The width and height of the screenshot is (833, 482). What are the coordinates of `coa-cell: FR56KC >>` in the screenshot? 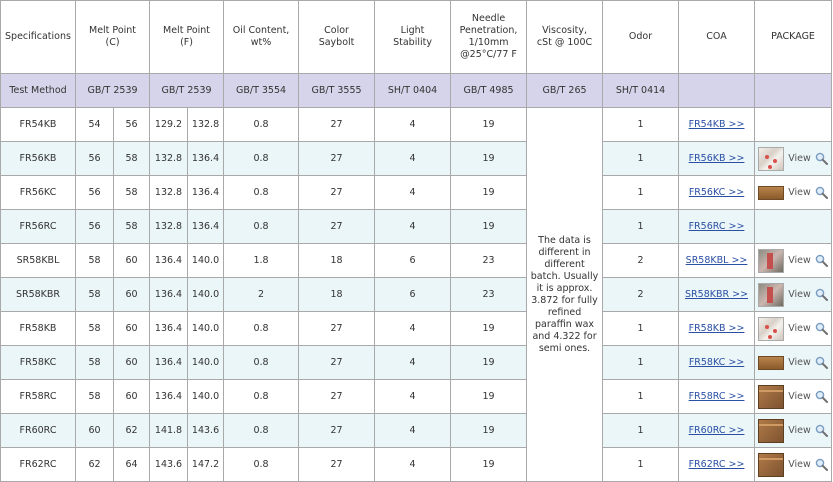 It's located at (717, 192).